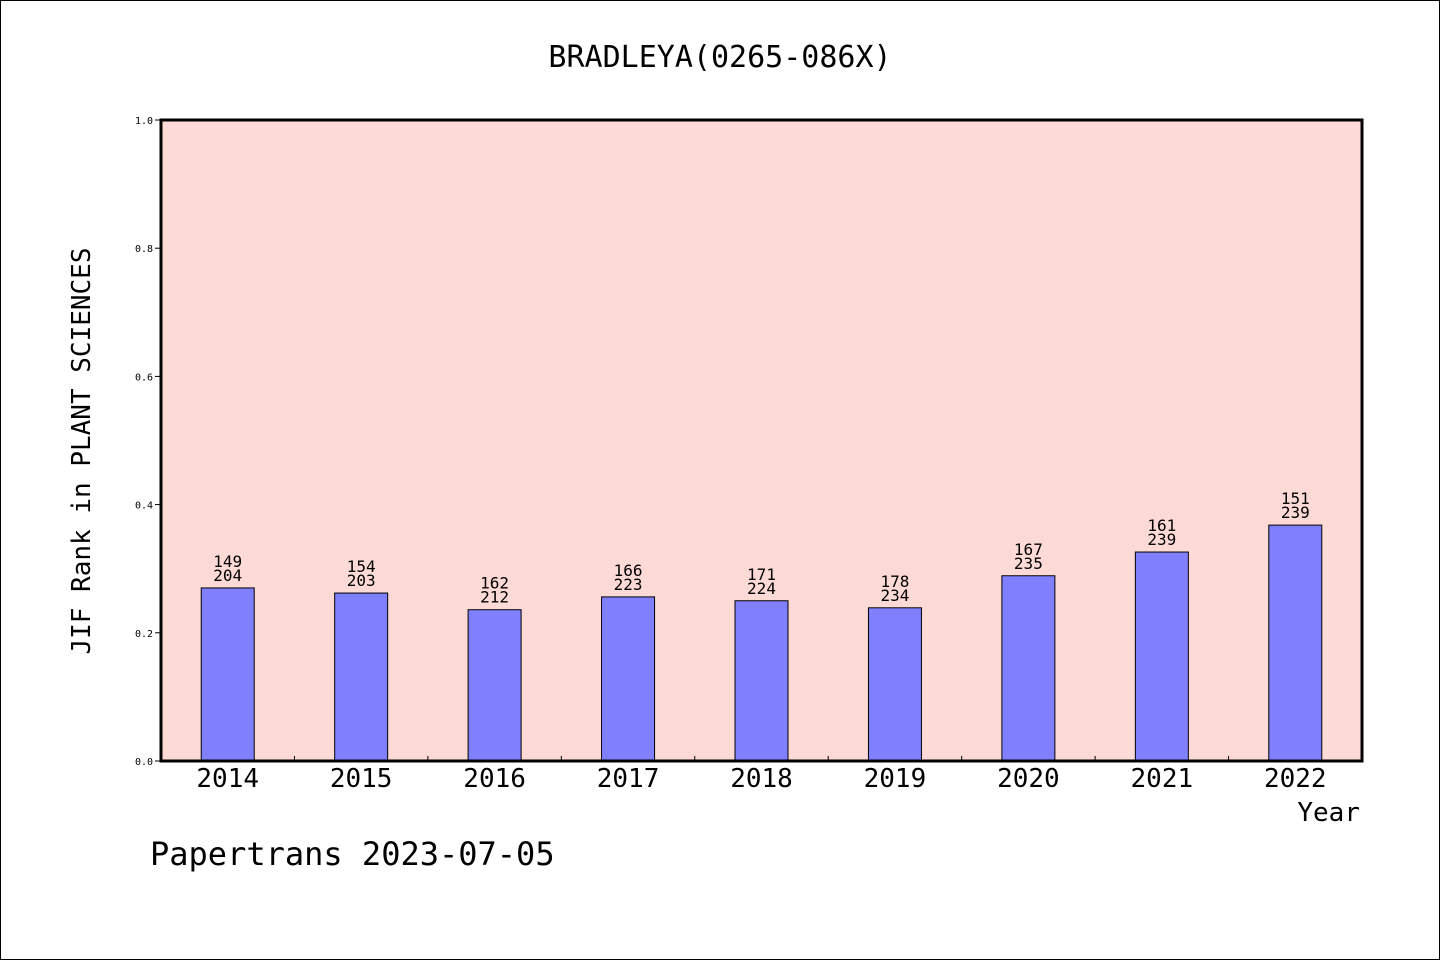 The height and width of the screenshot is (964, 1440). I want to click on x-tick-label: 2018, so click(761, 779).